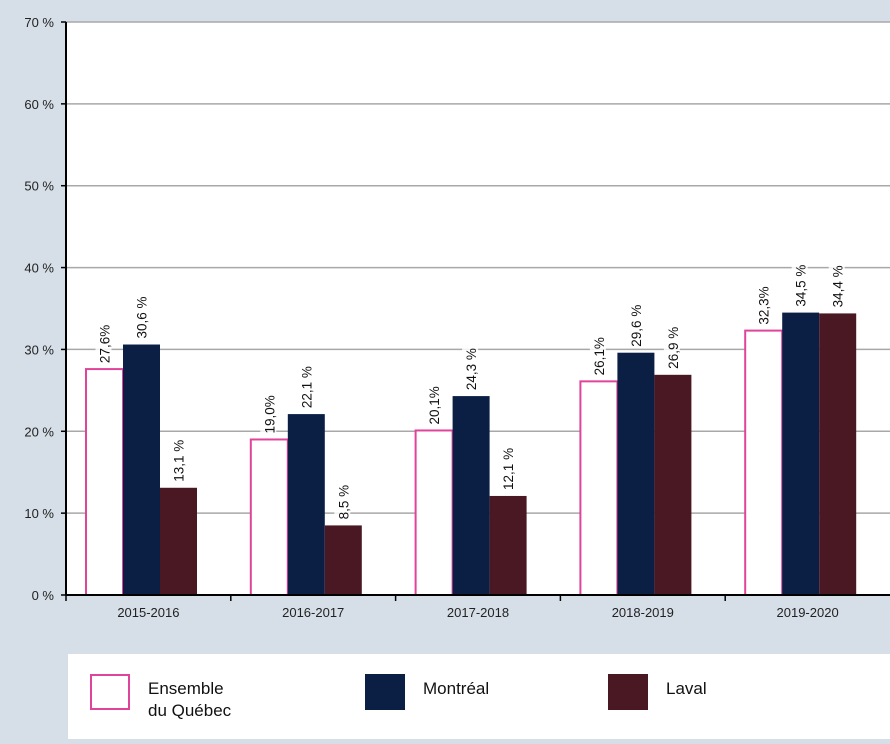 This screenshot has width=890, height=744. What do you see at coordinates (43, 595) in the screenshot?
I see `y-tick-label: 0 %` at bounding box center [43, 595].